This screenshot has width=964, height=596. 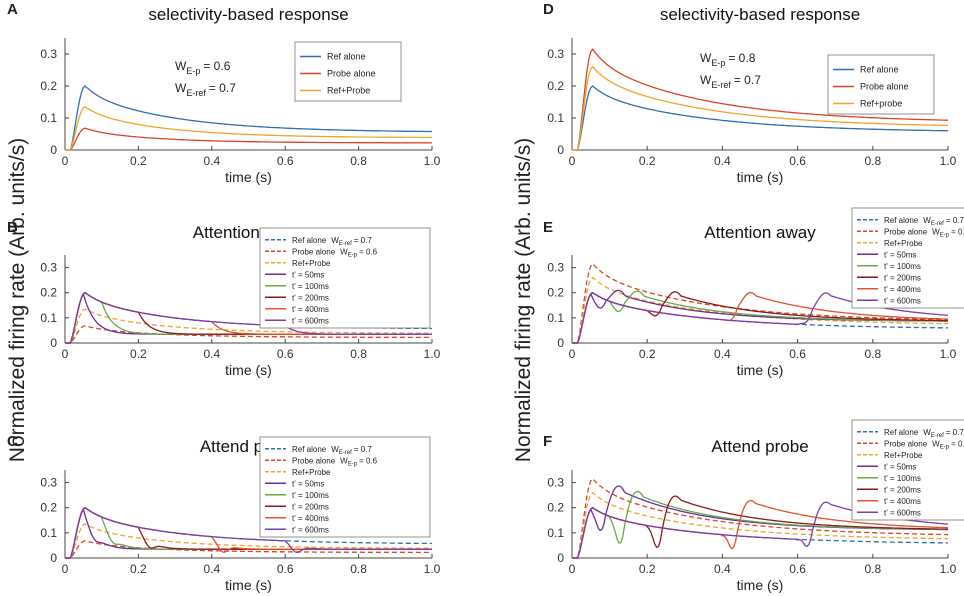 I want to click on series-line-t-100ms, so click(x=760, y=524).